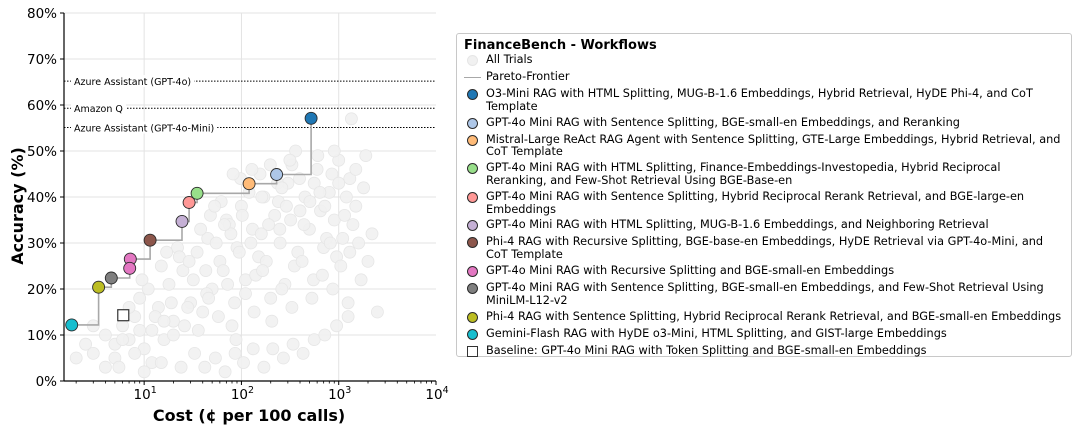 The image size is (1080, 430). What do you see at coordinates (42, 244) in the screenshot?
I see `y-tick-label: 30%` at bounding box center [42, 244].